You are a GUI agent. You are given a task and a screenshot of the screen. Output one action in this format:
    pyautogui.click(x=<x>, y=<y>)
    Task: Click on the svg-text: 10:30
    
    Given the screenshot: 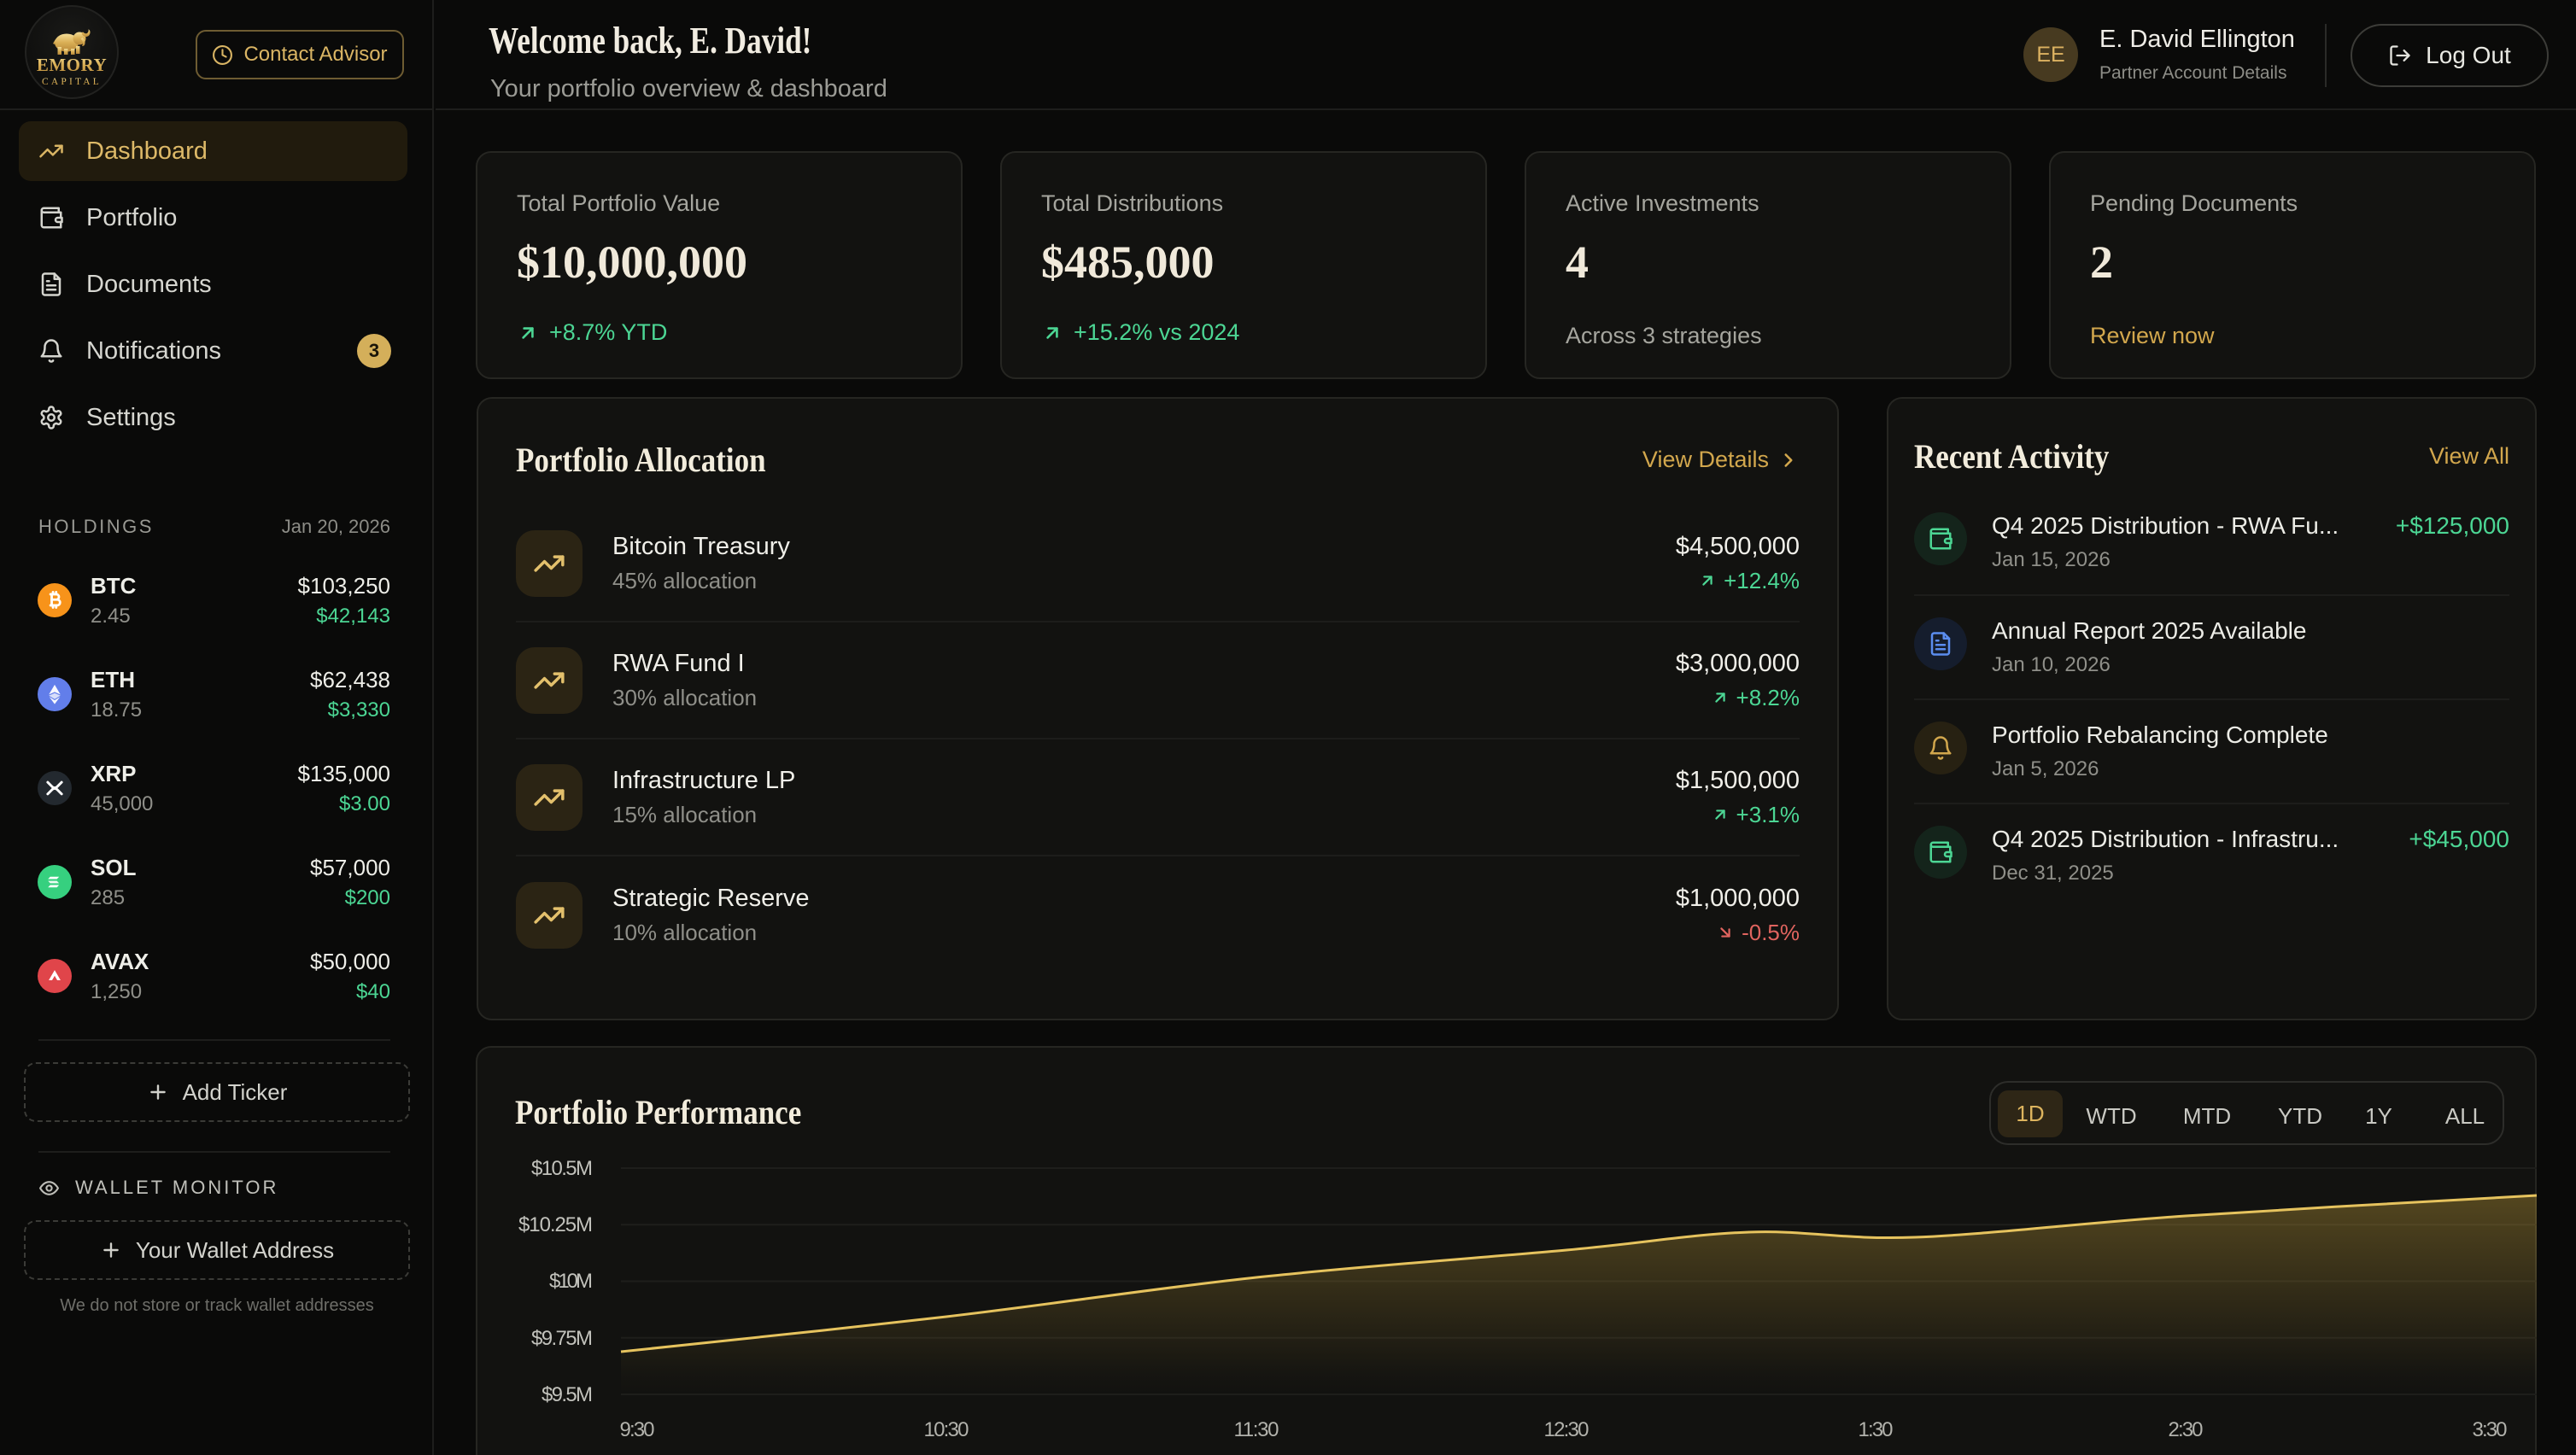 What is the action you would take?
    pyautogui.click(x=946, y=1430)
    